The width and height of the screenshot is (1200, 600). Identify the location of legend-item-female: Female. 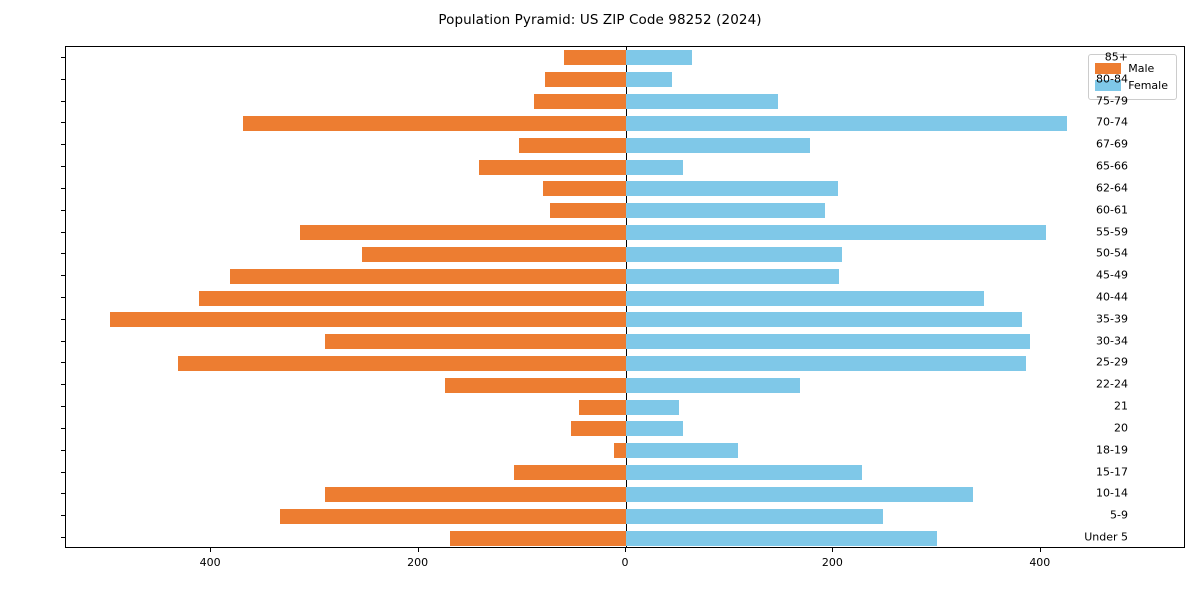
(1131, 85).